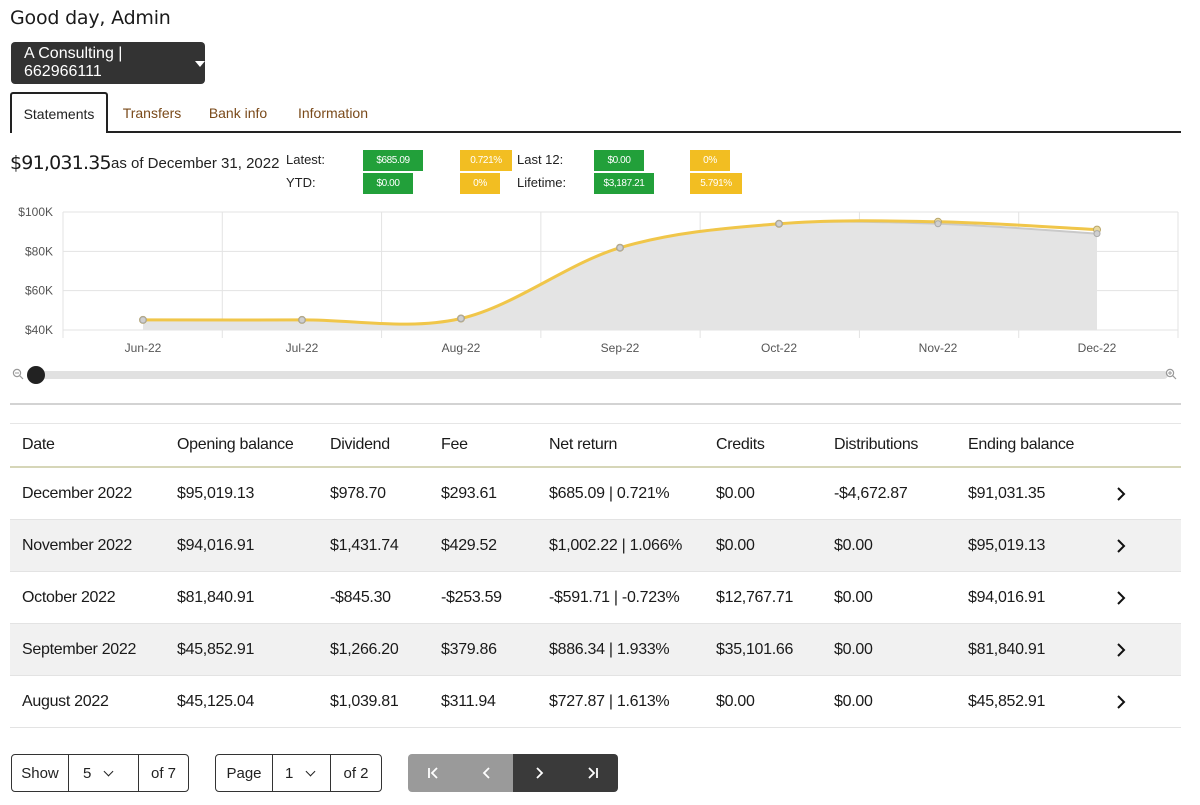 This screenshot has width=1200, height=805. I want to click on account-selector-label: A Consulting | 662966111, so click(73, 62).